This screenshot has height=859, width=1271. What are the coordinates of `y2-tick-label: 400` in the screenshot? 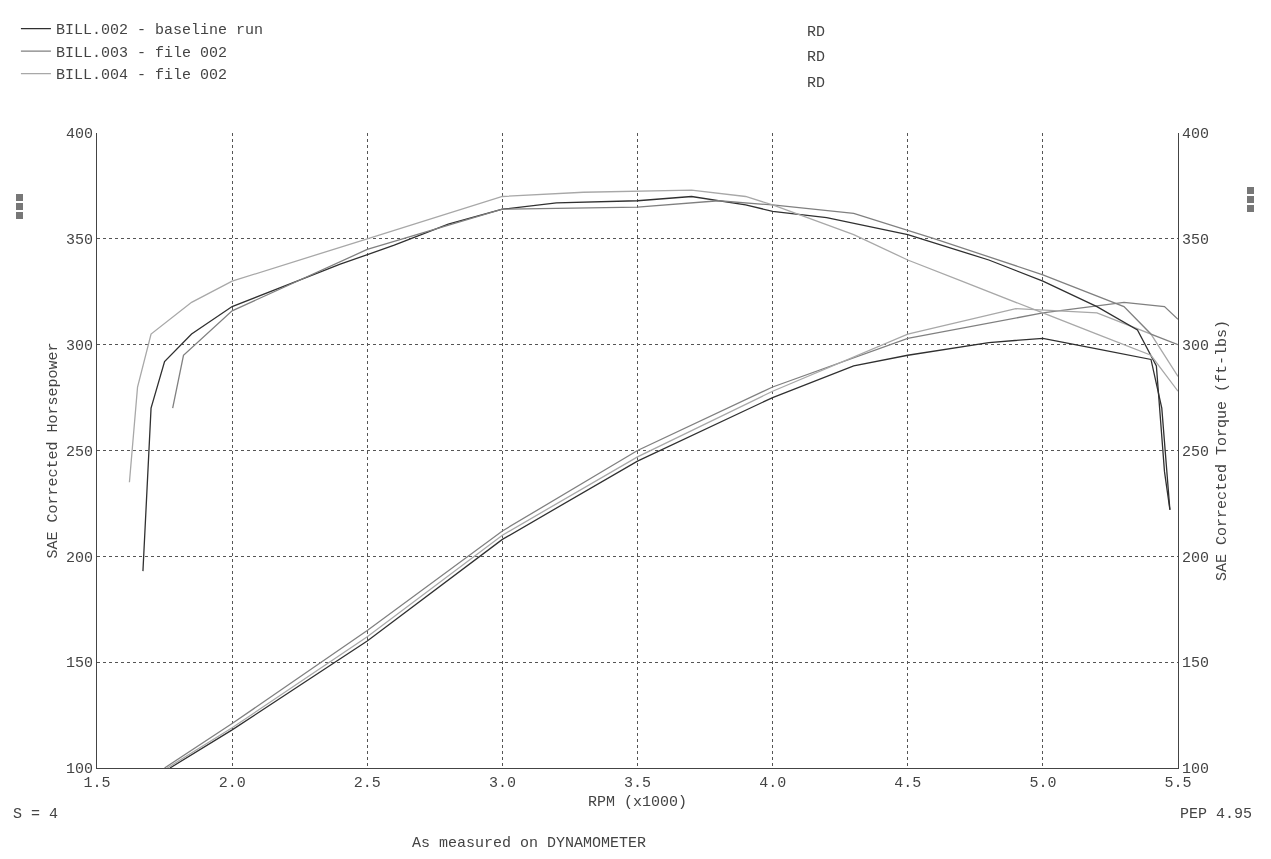 It's located at (1196, 135).